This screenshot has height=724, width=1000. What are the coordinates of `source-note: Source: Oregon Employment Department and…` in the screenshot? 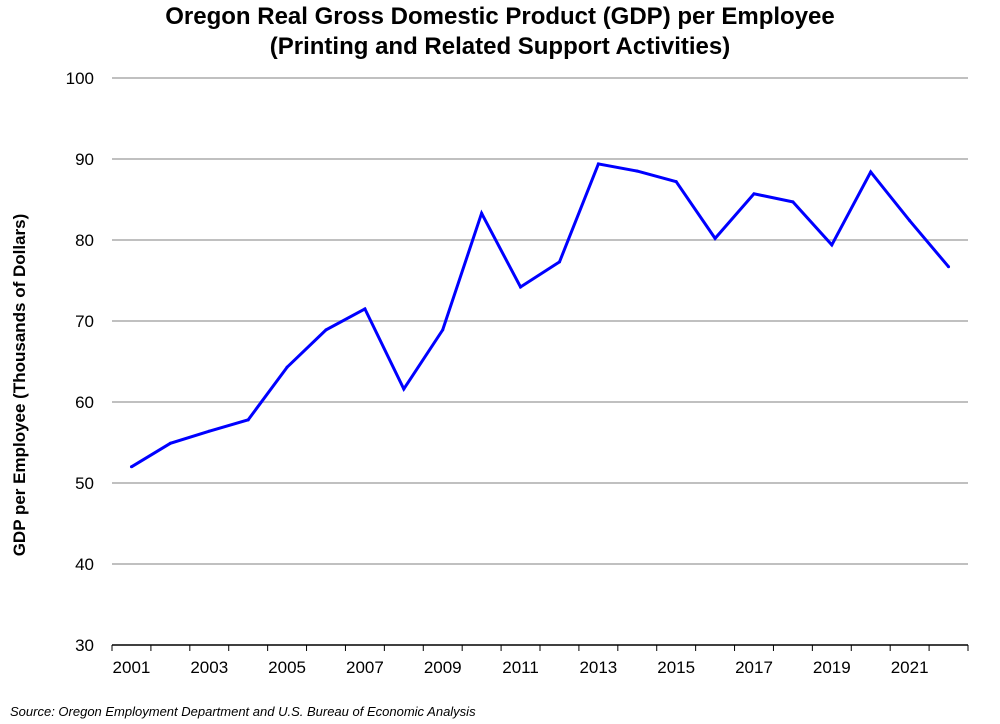 It's located at (243, 711).